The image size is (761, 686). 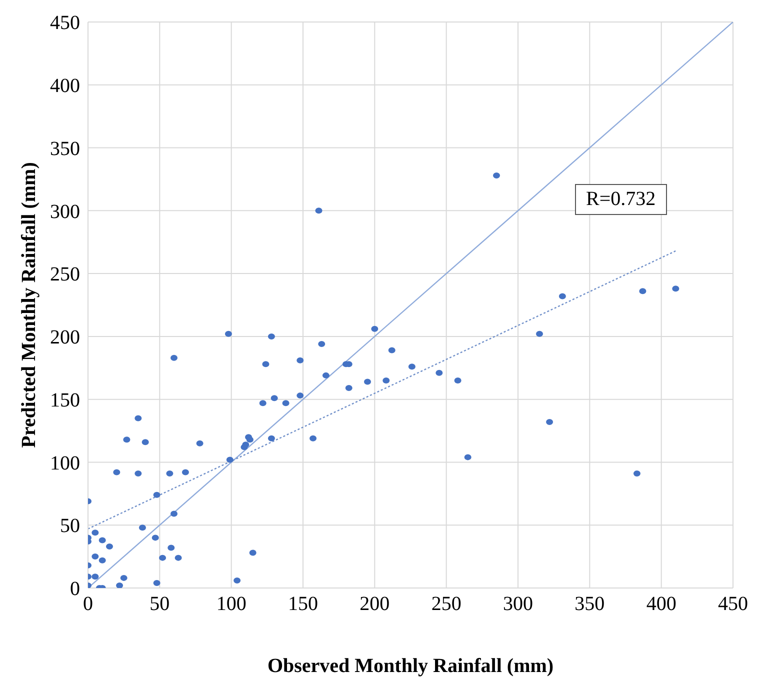 What do you see at coordinates (29, 305) in the screenshot?
I see `y-axis-title: Predicted Monthly Rainfall (mm)` at bounding box center [29, 305].